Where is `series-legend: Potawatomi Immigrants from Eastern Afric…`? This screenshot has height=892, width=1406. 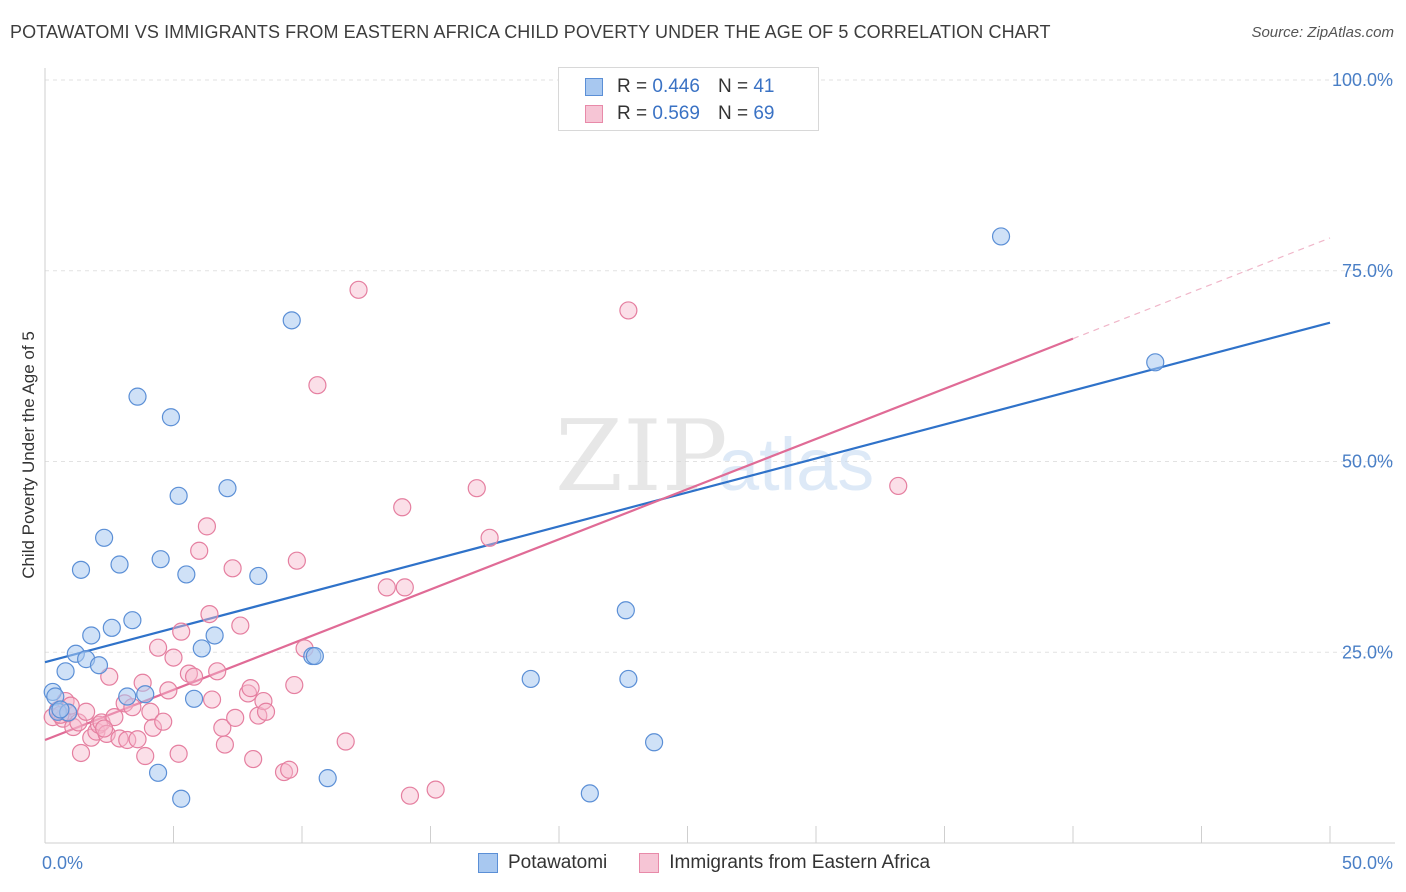 series-legend: Potawatomi Immigrants from Eastern Afric… is located at coordinates (720, 863).